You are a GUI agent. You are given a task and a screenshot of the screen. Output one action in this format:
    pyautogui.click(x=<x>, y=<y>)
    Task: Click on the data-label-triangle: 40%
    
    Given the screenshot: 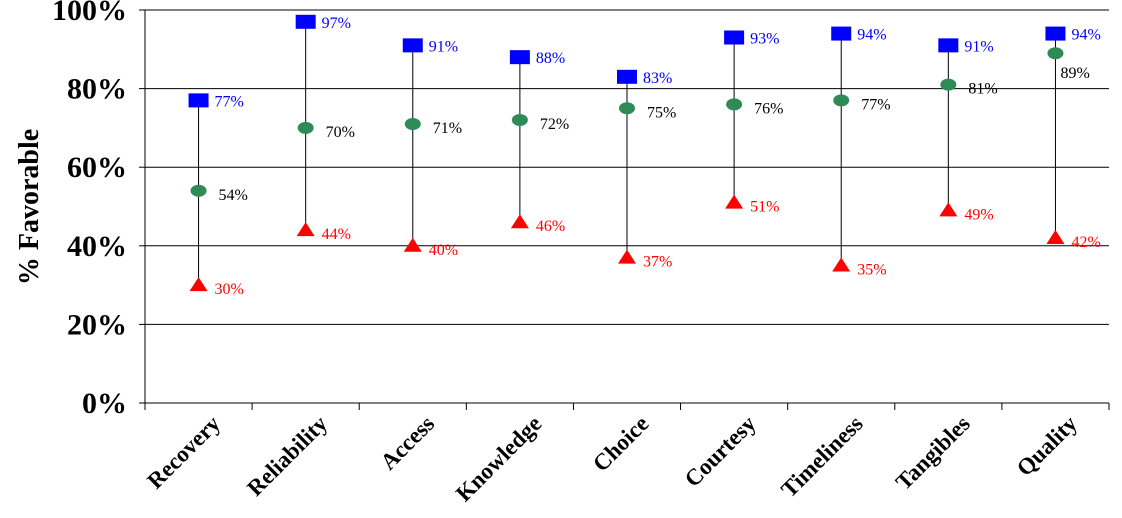 What is the action you would take?
    pyautogui.click(x=443, y=250)
    